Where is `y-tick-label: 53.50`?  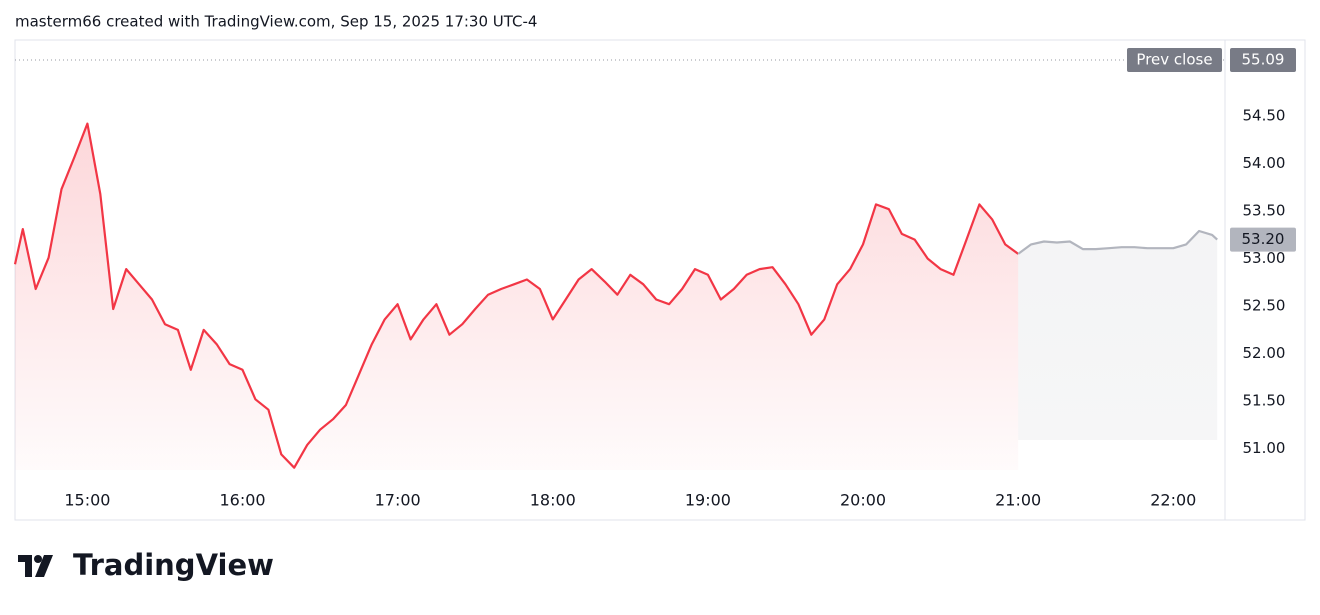 y-tick-label: 53.50 is located at coordinates (1264, 211).